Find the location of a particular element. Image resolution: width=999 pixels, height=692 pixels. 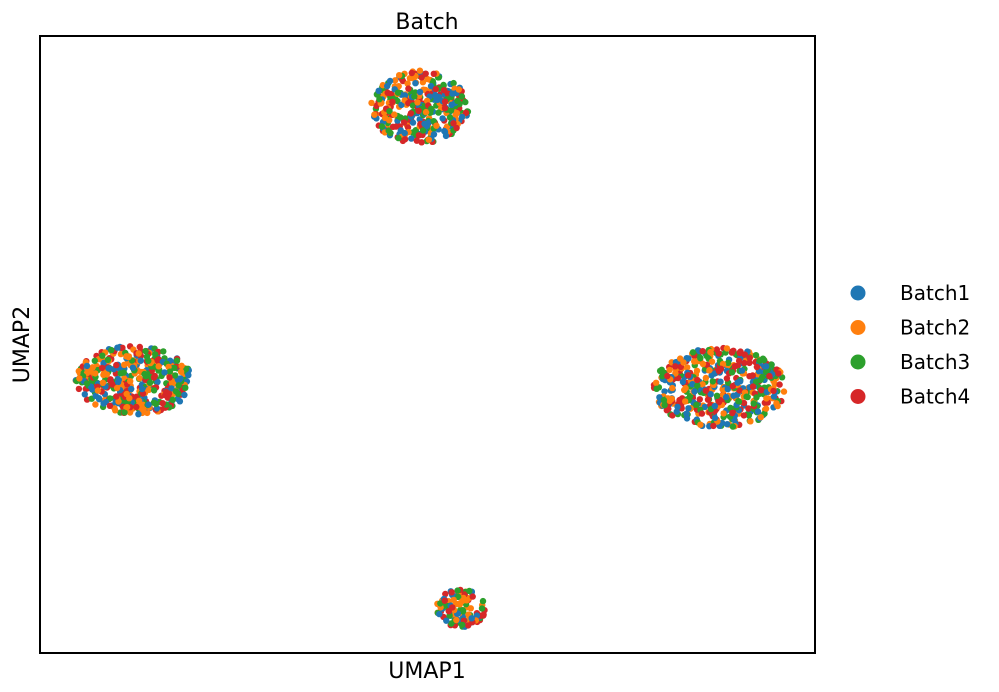

legend-label: Batch1 is located at coordinates (935, 293).